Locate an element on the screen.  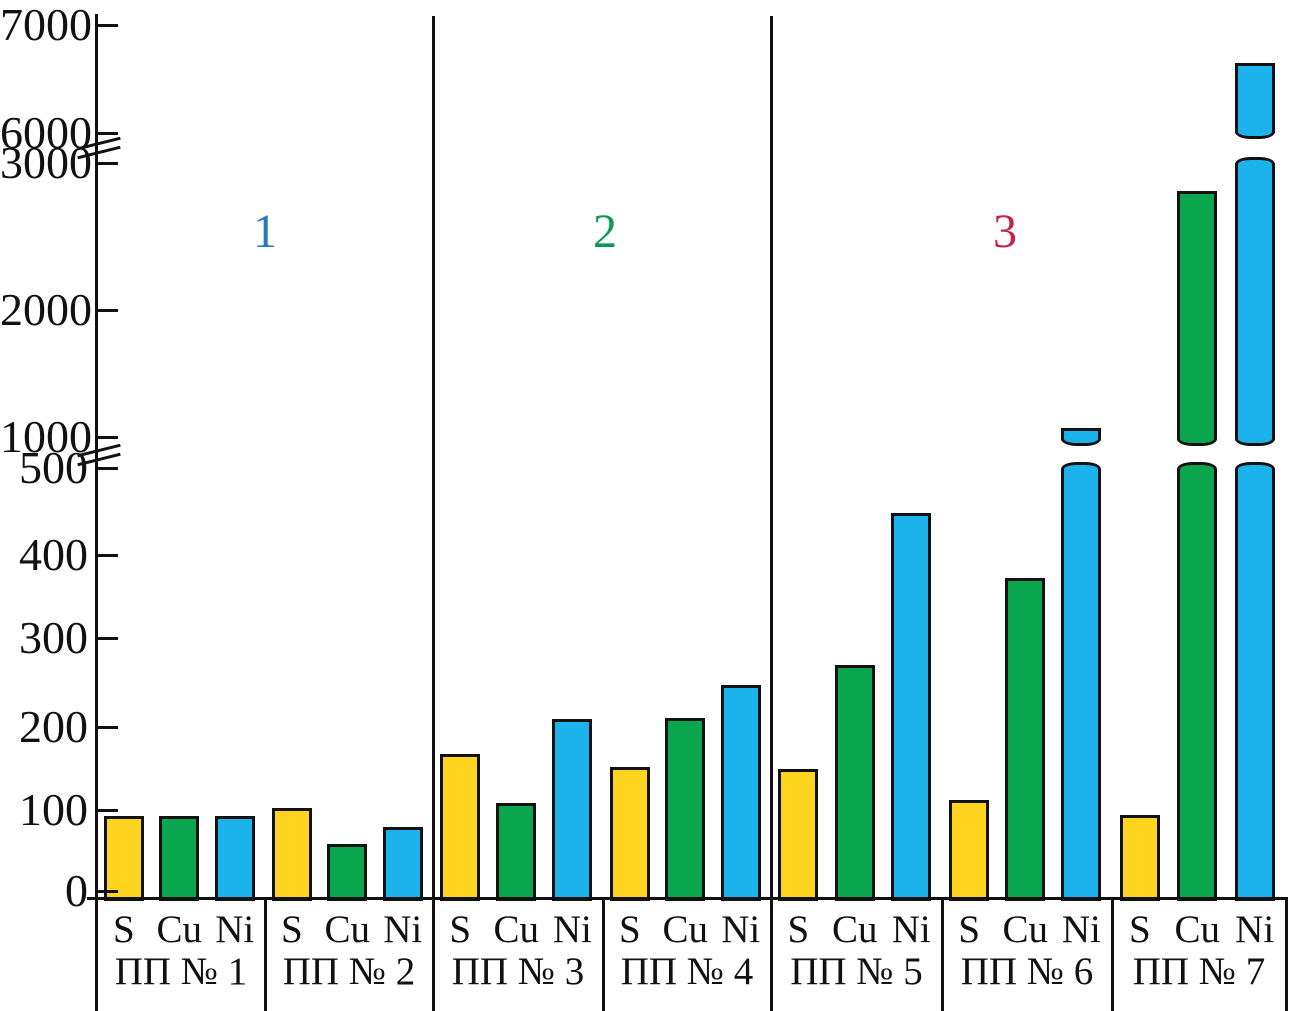
y-tick-label: 7000 is located at coordinates (46, 25).